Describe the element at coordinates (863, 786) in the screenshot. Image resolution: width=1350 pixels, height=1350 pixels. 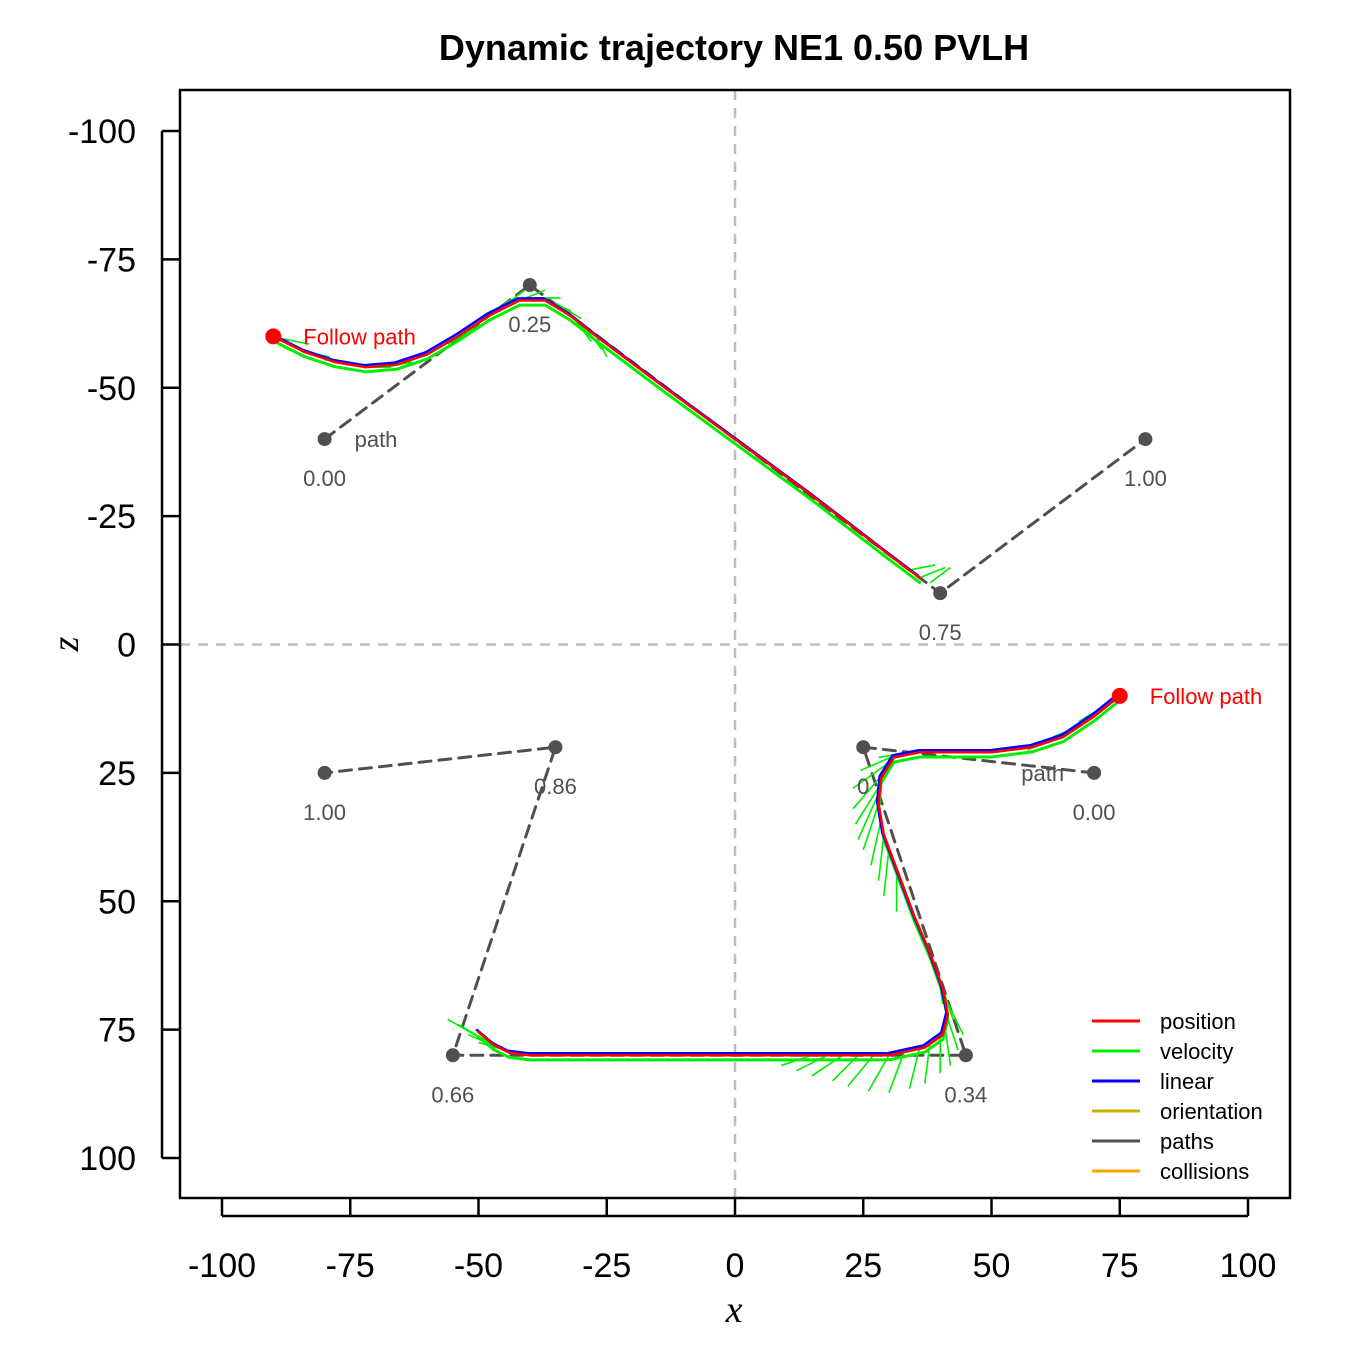
I see `path-point-label: 0` at that location.